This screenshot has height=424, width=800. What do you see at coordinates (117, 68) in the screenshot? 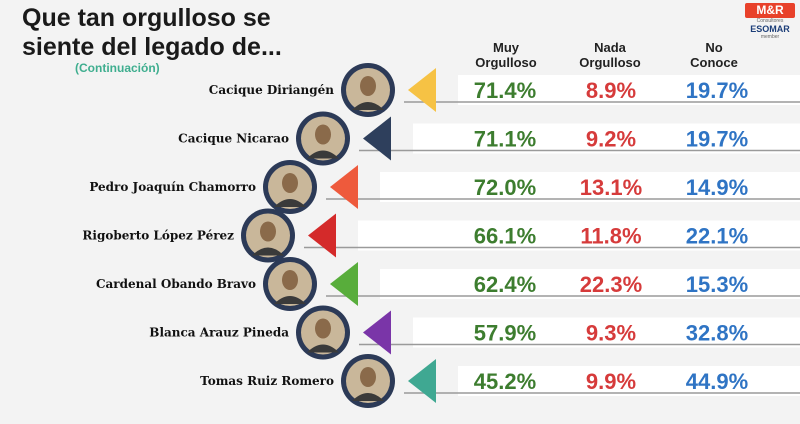
I see `subtitle: (Continuación)` at bounding box center [117, 68].